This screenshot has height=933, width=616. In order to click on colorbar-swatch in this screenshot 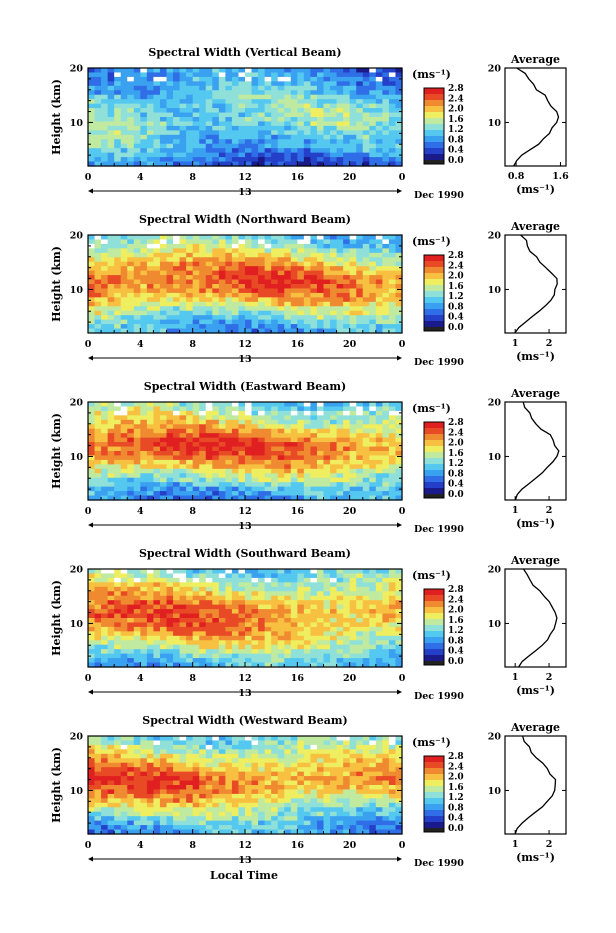, I will do `click(434, 646)`.